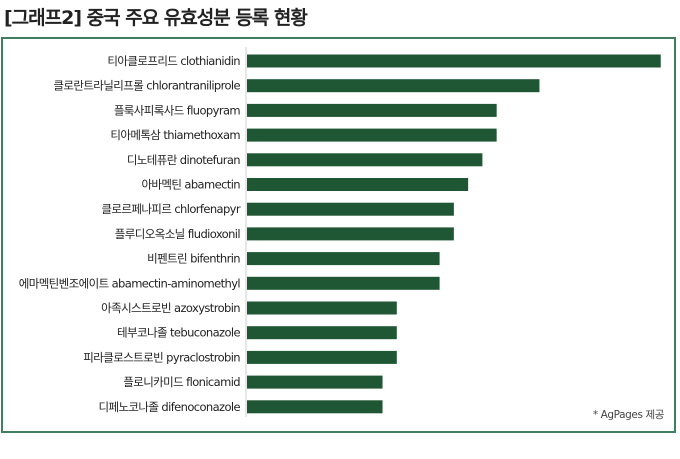  I want to click on category-label: 비펜트린 bifenthrin, so click(193, 259).